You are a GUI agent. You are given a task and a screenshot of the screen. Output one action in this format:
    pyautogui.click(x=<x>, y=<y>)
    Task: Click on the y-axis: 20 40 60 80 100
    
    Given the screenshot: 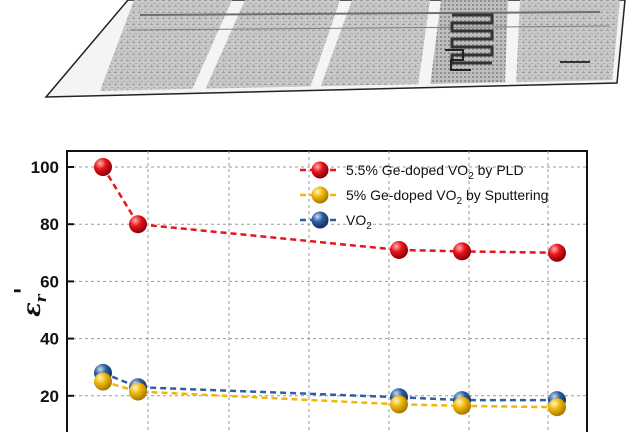 What is the action you would take?
    pyautogui.click(x=52, y=282)
    